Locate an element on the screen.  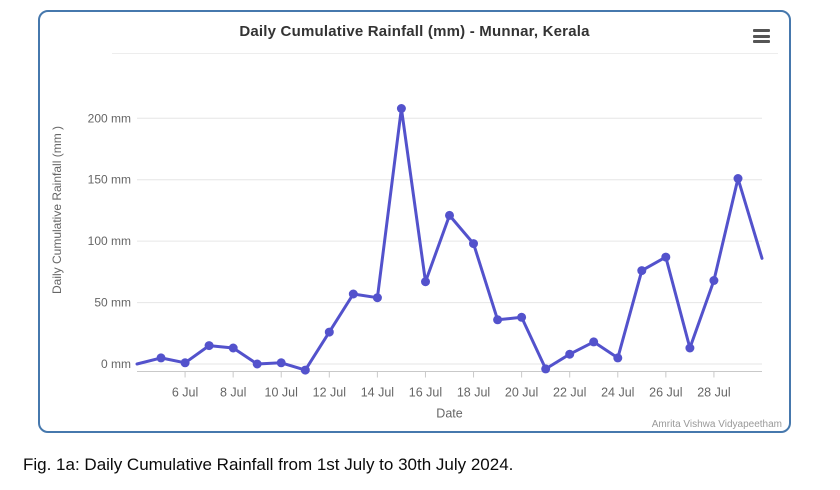
x-axis-tick-label: 8 Jul is located at coordinates (233, 393).